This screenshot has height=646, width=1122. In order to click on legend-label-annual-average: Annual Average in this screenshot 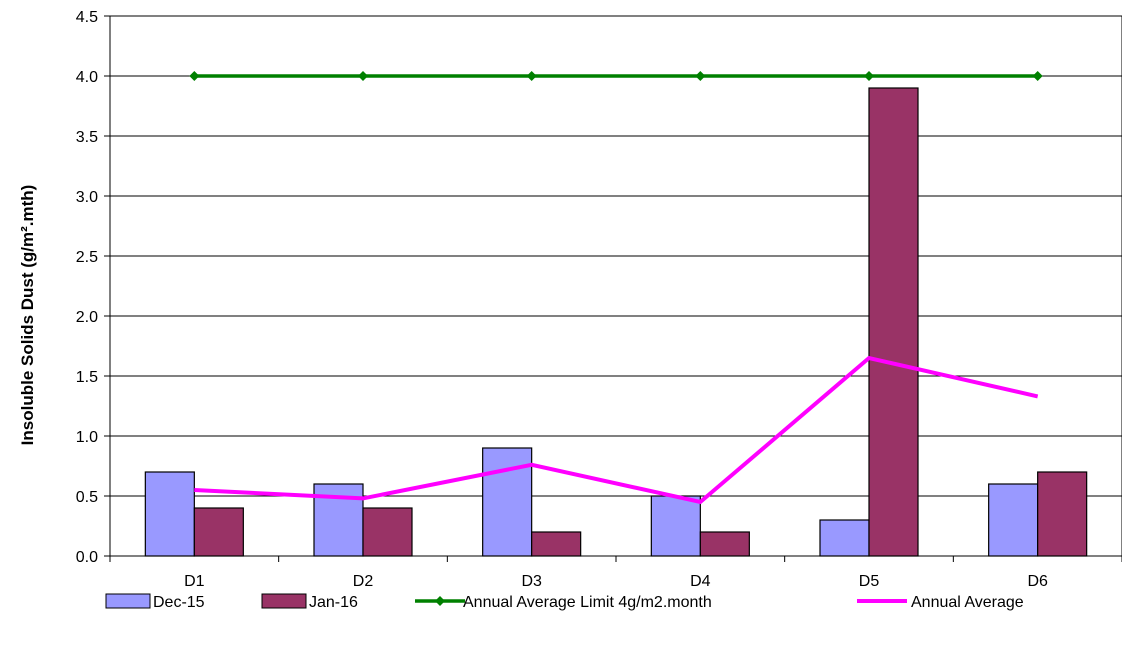, I will do `click(967, 602)`.